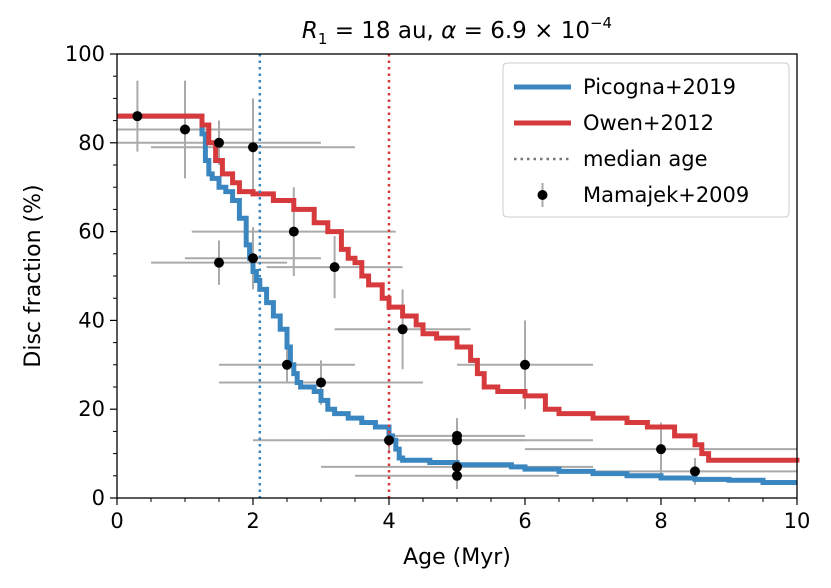 The image size is (831, 588). What do you see at coordinates (324, 276) in the screenshot?
I see `median-lines-layer` at bounding box center [324, 276].